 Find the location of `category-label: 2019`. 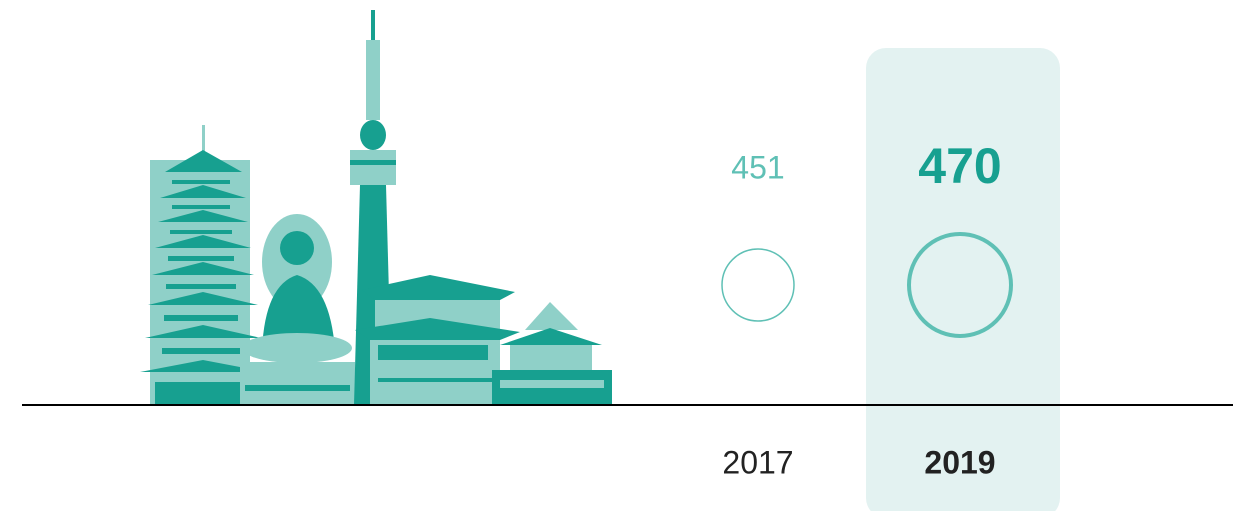

category-label: 2019 is located at coordinates (959, 462).